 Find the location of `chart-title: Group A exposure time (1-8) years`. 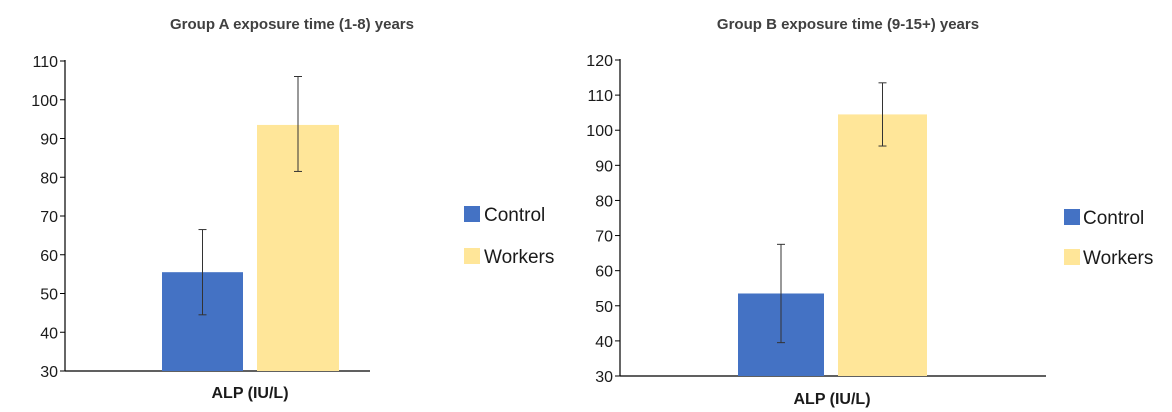

chart-title: Group A exposure time (1-8) years is located at coordinates (292, 24).